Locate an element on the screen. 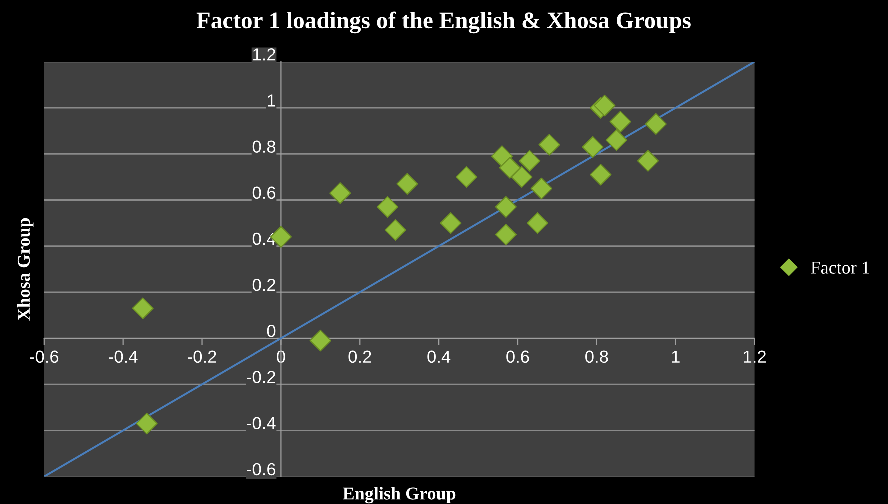  x-tick-label: 0.8 is located at coordinates (597, 357).